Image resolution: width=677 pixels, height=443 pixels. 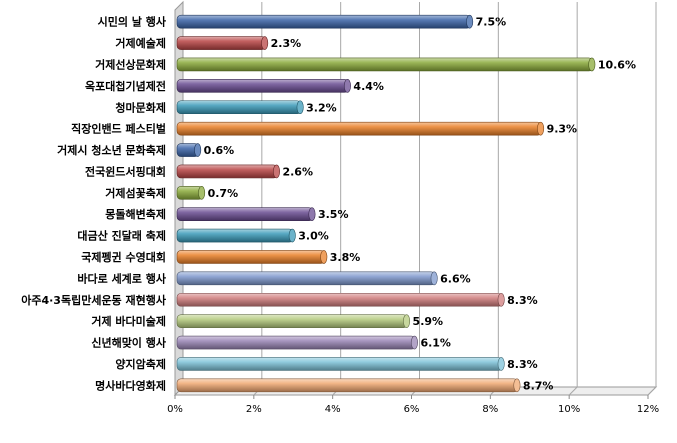 What do you see at coordinates (617, 64) in the screenshot?
I see `data-label: 10.6%` at bounding box center [617, 64].